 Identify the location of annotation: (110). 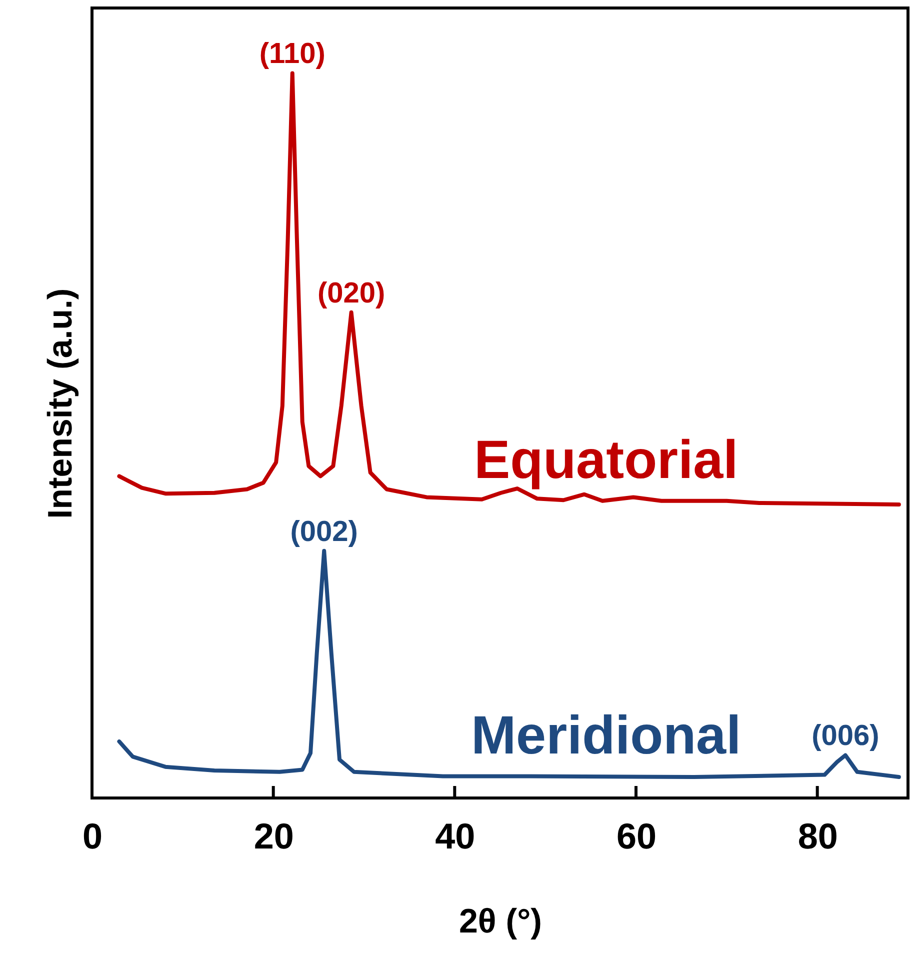
(292, 54).